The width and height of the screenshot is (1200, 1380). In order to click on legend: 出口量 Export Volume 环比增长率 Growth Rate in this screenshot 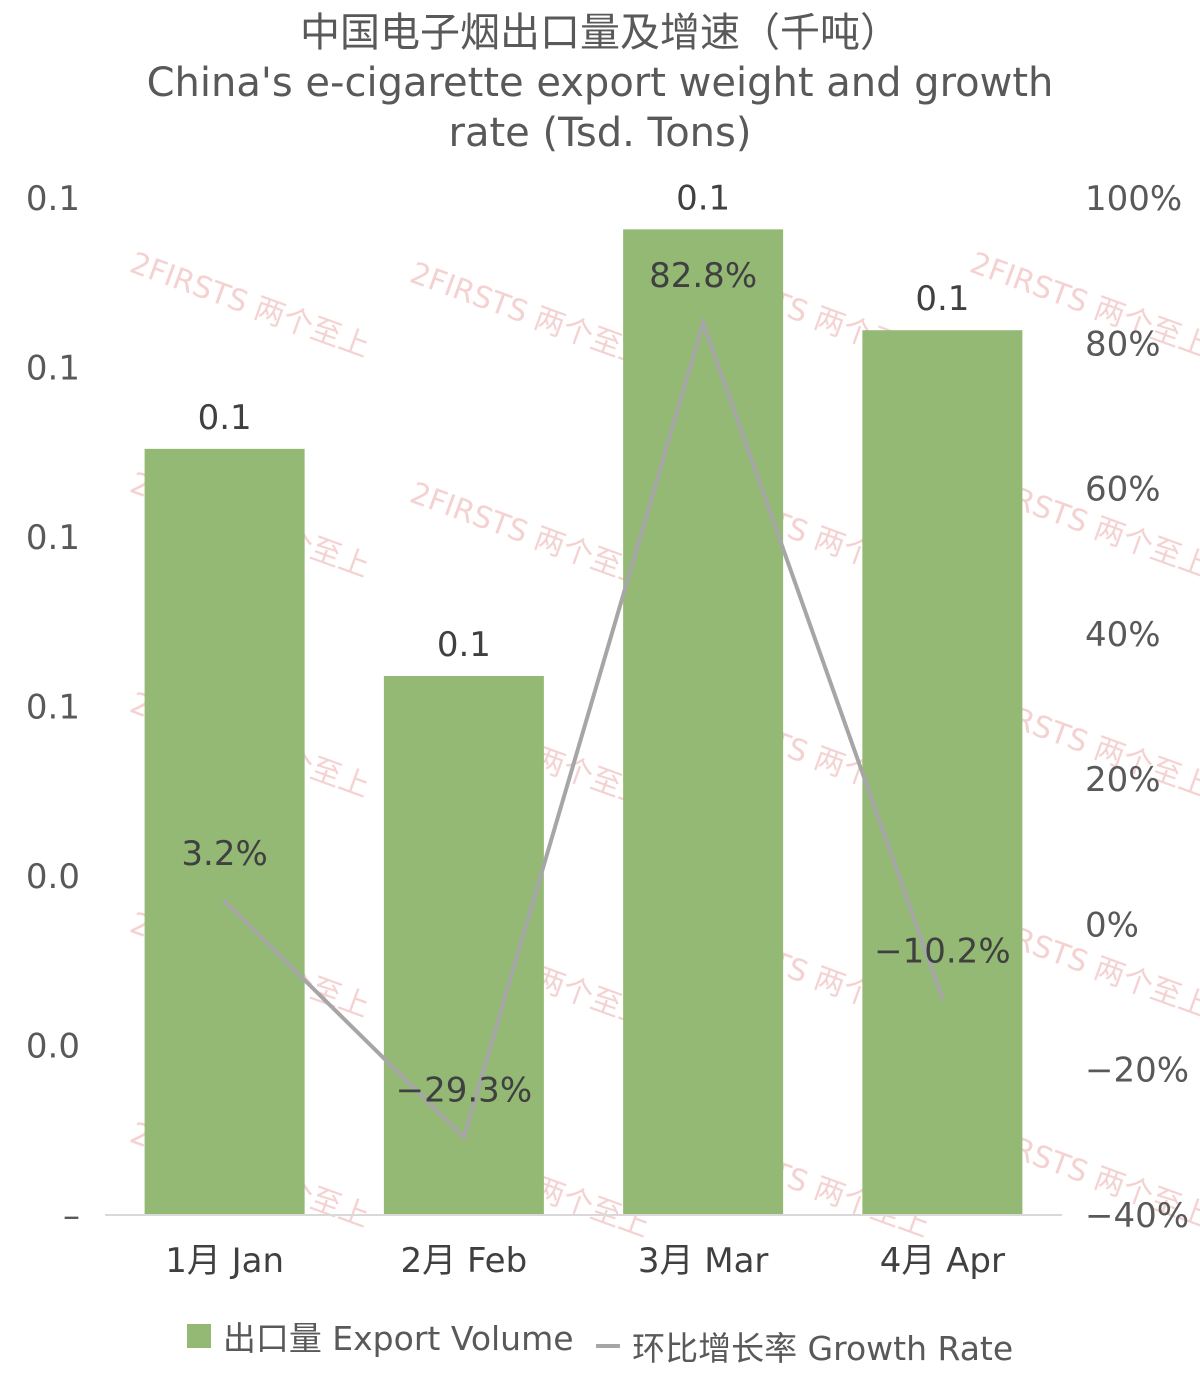, I will do `click(600, 1341)`.